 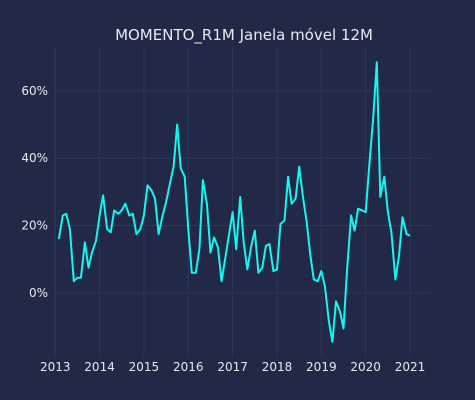 I want to click on y-tick-label: 0%, so click(x=38, y=293).